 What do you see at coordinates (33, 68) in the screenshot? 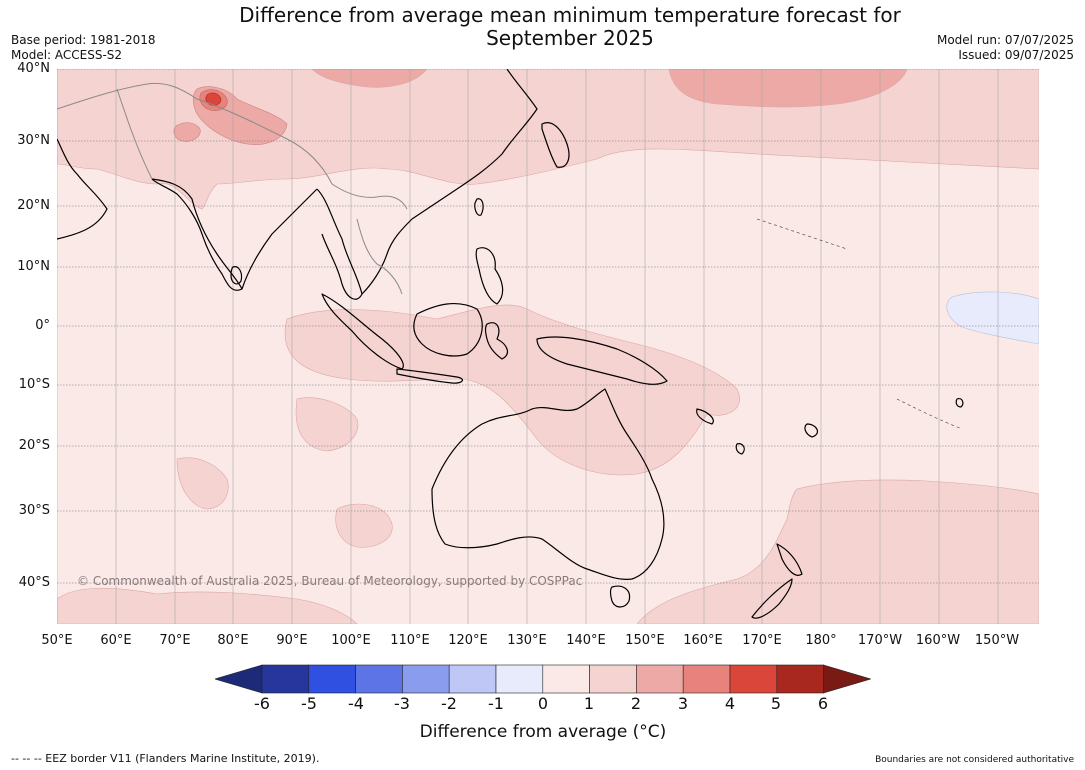
I see `lat-label: 40°N` at bounding box center [33, 68].